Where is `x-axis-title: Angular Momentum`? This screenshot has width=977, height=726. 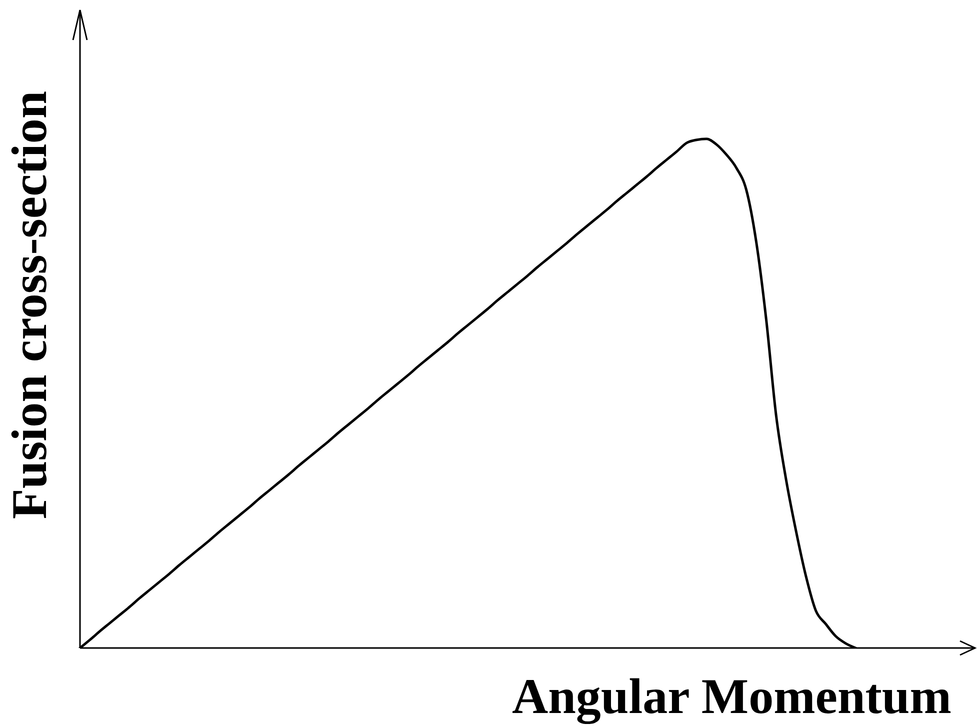
x-axis-title: Angular Momentum is located at coordinates (732, 696).